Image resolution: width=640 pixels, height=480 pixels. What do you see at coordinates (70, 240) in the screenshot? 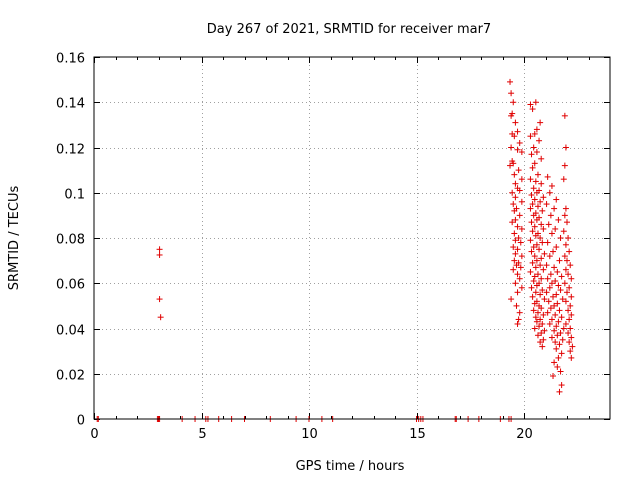
I see `y-tick-label: 0.08` at bounding box center [70, 240].